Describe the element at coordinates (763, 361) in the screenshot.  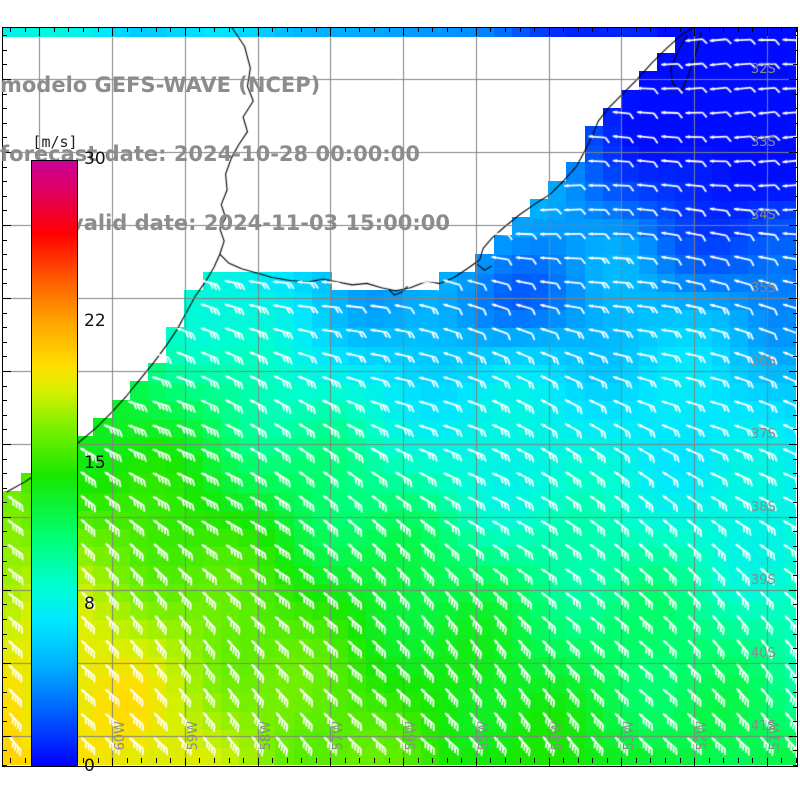
I see `lat-label: 36S` at that location.